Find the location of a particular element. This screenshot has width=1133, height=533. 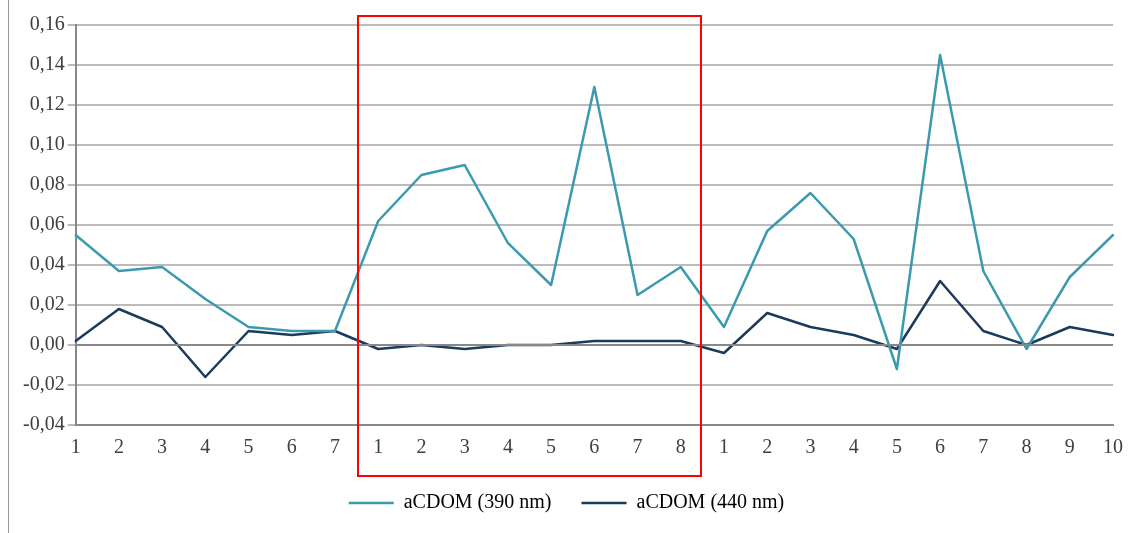

x-tick-label: 9 is located at coordinates (1069, 446).